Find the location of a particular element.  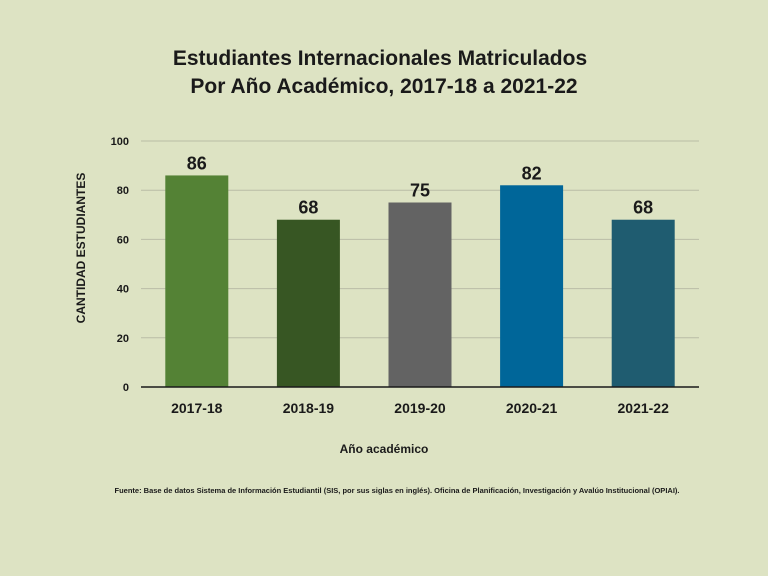

y-tick-label: 20 is located at coordinates (123, 339).